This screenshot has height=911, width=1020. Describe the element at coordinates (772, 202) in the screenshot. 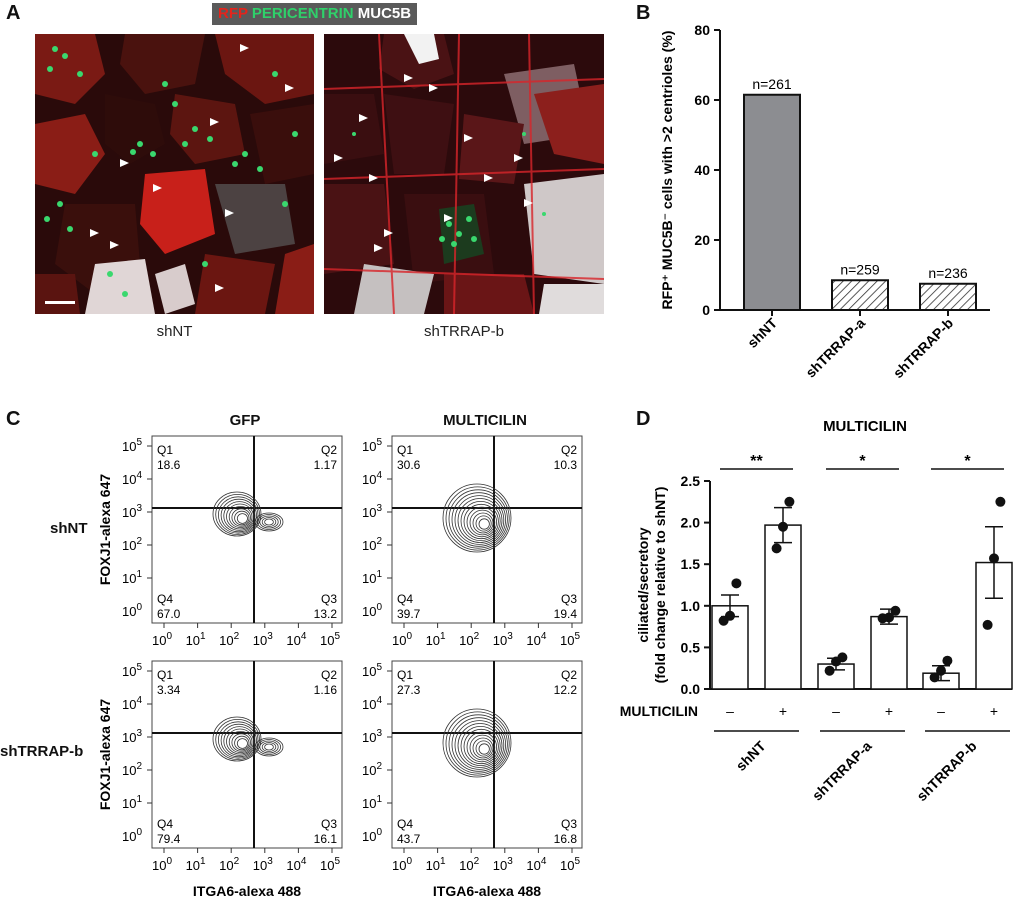

I see `chart-b-bar-shnt` at that location.